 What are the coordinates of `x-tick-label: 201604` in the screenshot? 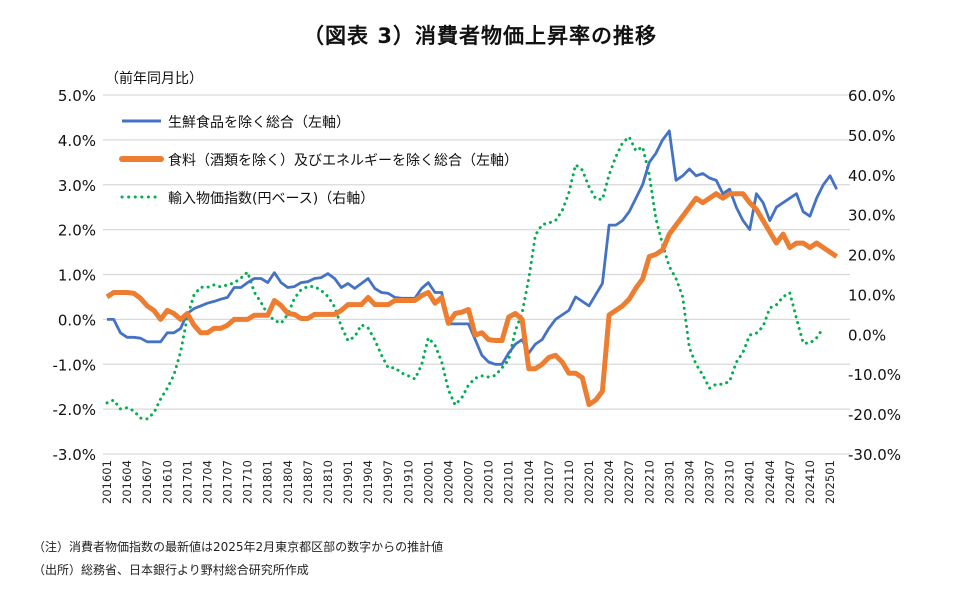 It's located at (127, 482).